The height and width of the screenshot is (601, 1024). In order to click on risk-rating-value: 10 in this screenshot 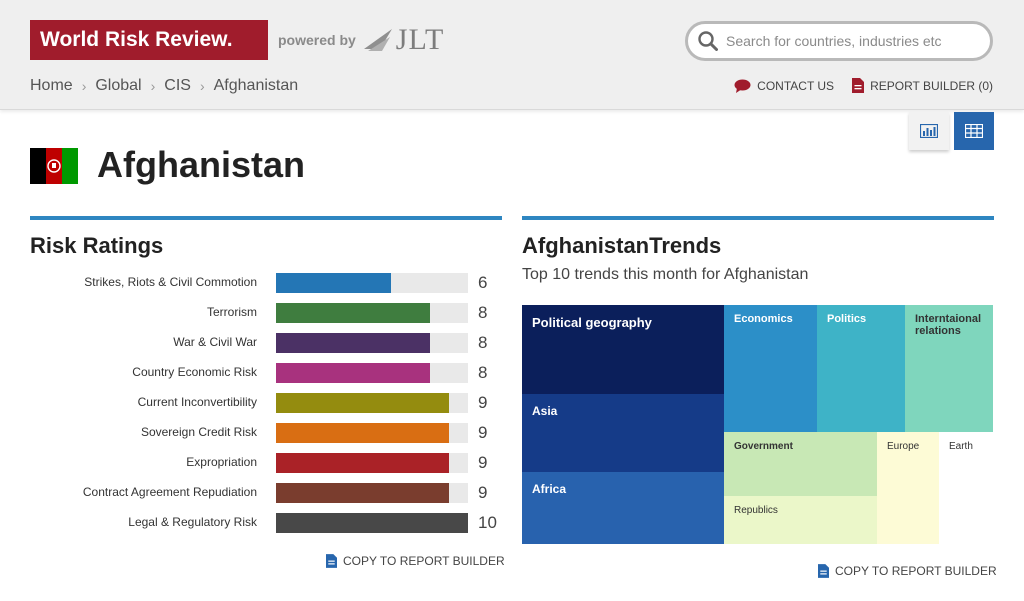, I will do `click(487, 522)`.